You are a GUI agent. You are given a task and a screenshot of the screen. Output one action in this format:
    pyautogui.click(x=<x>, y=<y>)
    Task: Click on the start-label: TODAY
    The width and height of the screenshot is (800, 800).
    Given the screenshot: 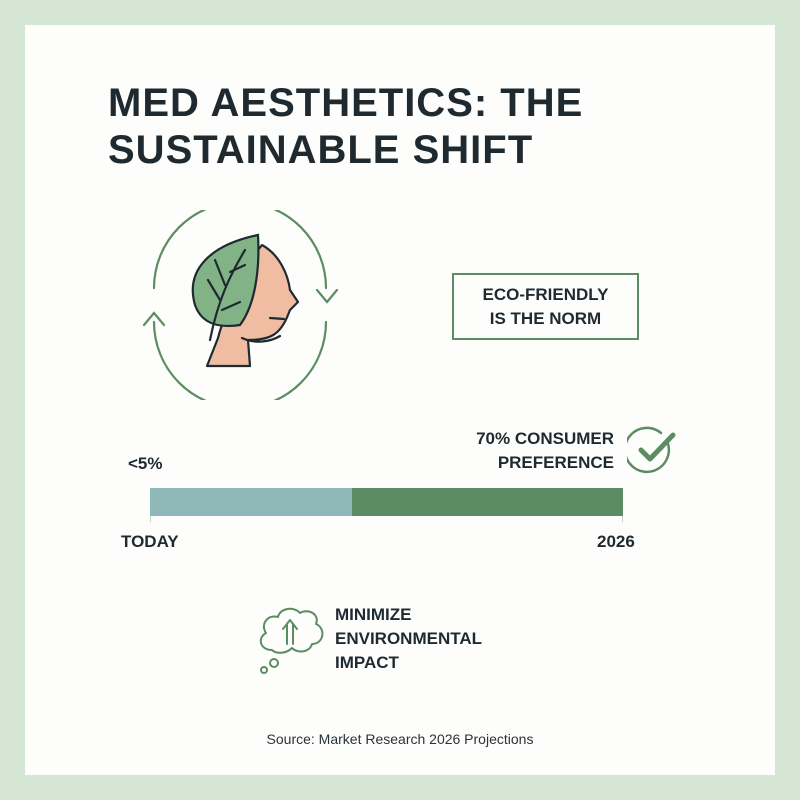 What is the action you would take?
    pyautogui.click(x=150, y=541)
    